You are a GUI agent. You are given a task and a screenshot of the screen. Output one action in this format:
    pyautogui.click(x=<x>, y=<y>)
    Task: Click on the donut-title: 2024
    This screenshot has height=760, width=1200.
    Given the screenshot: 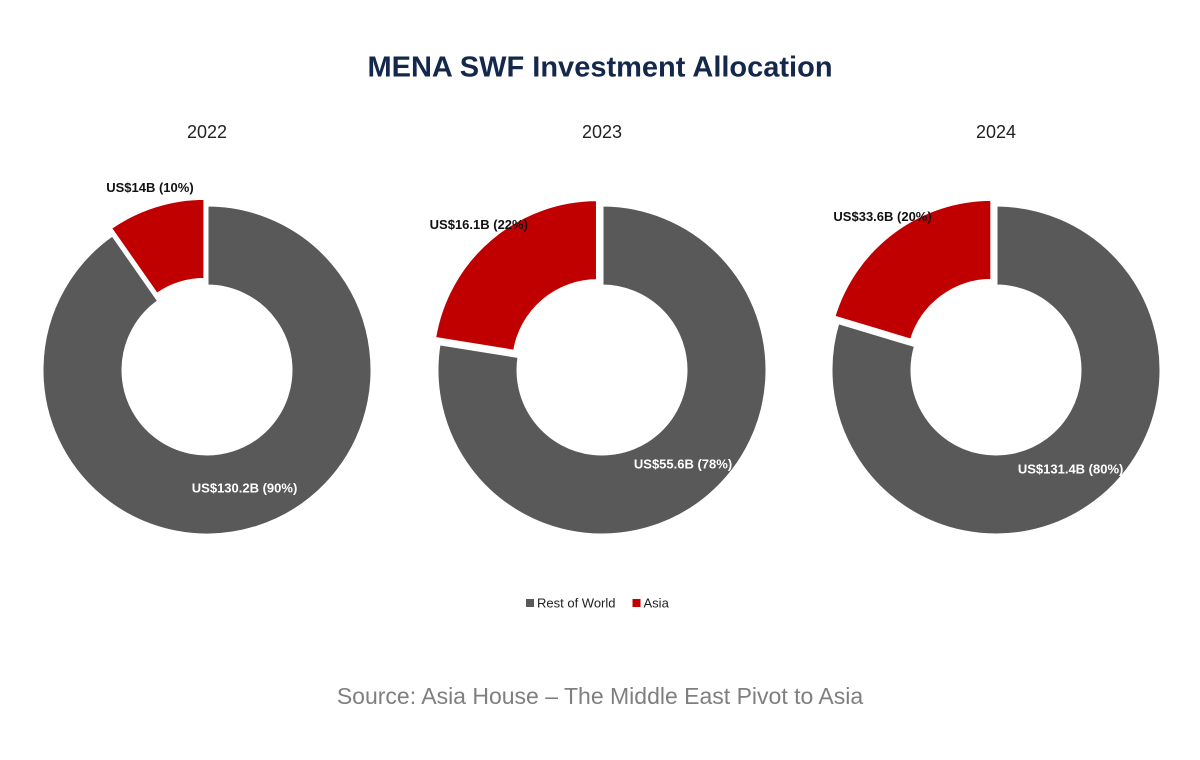 What is the action you would take?
    pyautogui.click(x=996, y=132)
    